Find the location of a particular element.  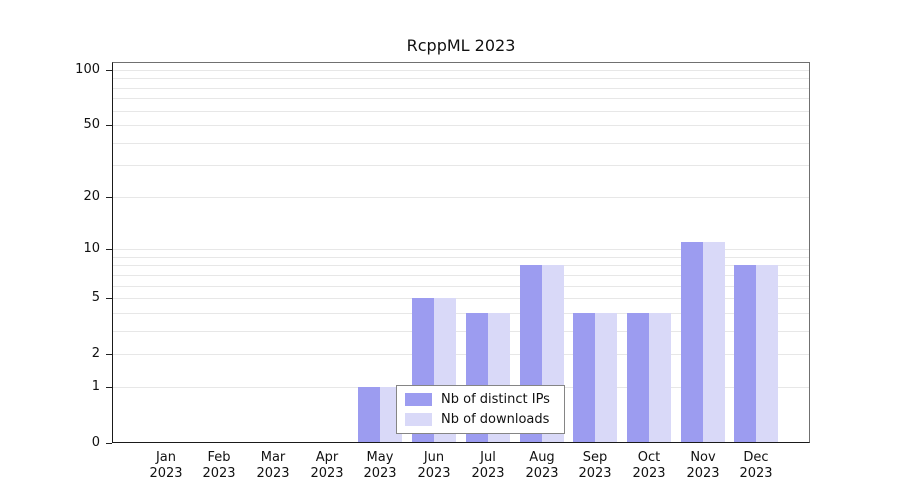

x-tick-label: Dec 2023 is located at coordinates (756, 466).